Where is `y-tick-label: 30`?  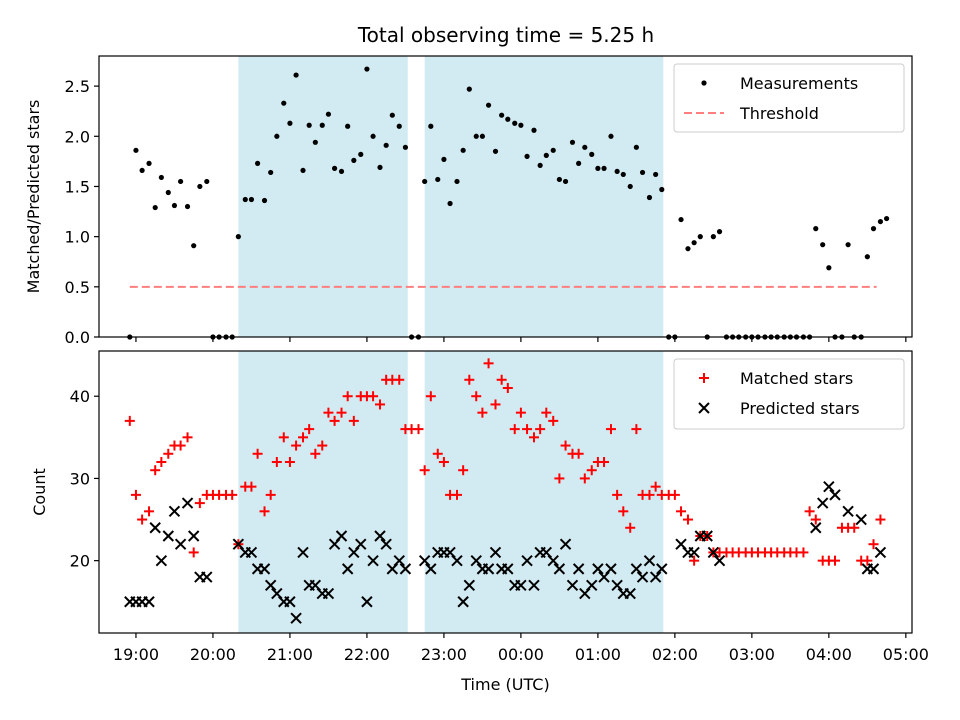
y-tick-label: 30 is located at coordinates (80, 478).